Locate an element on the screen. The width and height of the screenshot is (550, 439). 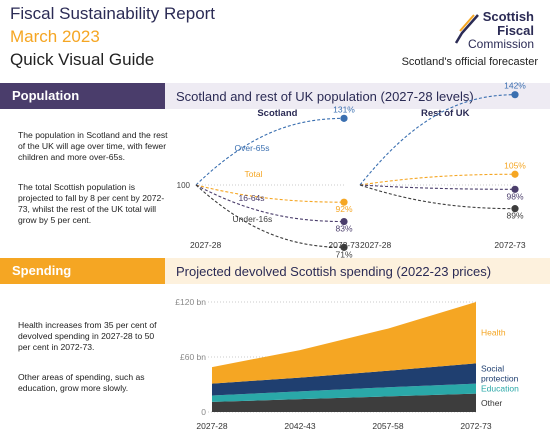
area-label-social-protection-1: protection is located at coordinates (500, 379).